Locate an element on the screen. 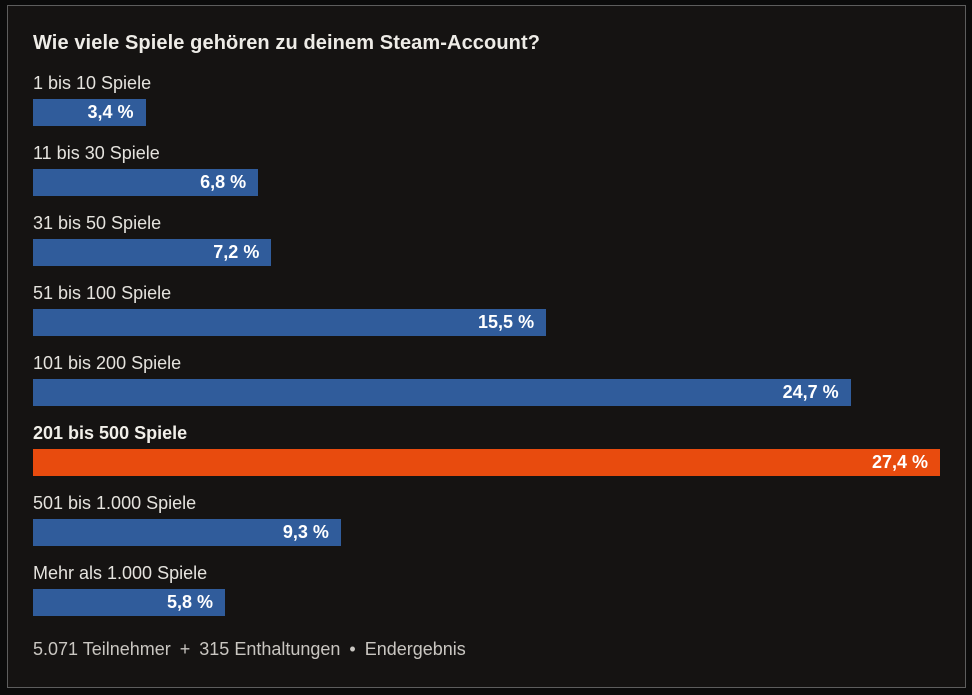 Image resolution: width=972 pixels, height=695 pixels. poll-option-row: 101 bis 200 Spiele 24,7 % is located at coordinates (486, 379).